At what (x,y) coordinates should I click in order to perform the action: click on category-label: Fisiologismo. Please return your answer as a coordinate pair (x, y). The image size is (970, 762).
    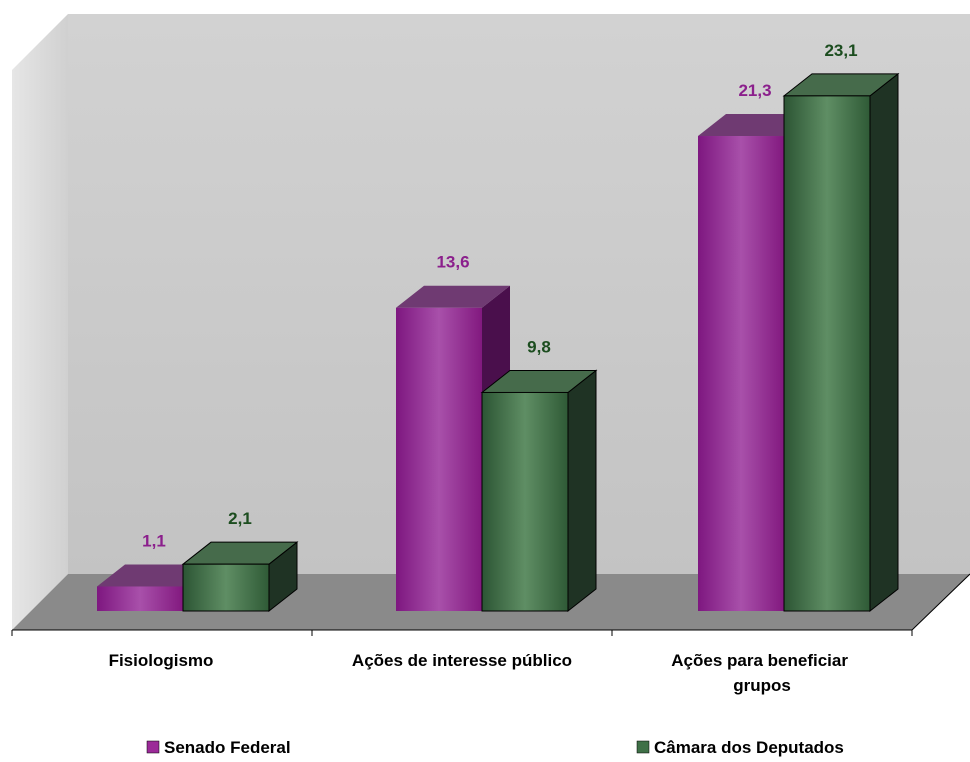
    Looking at the image, I should click on (161, 660).